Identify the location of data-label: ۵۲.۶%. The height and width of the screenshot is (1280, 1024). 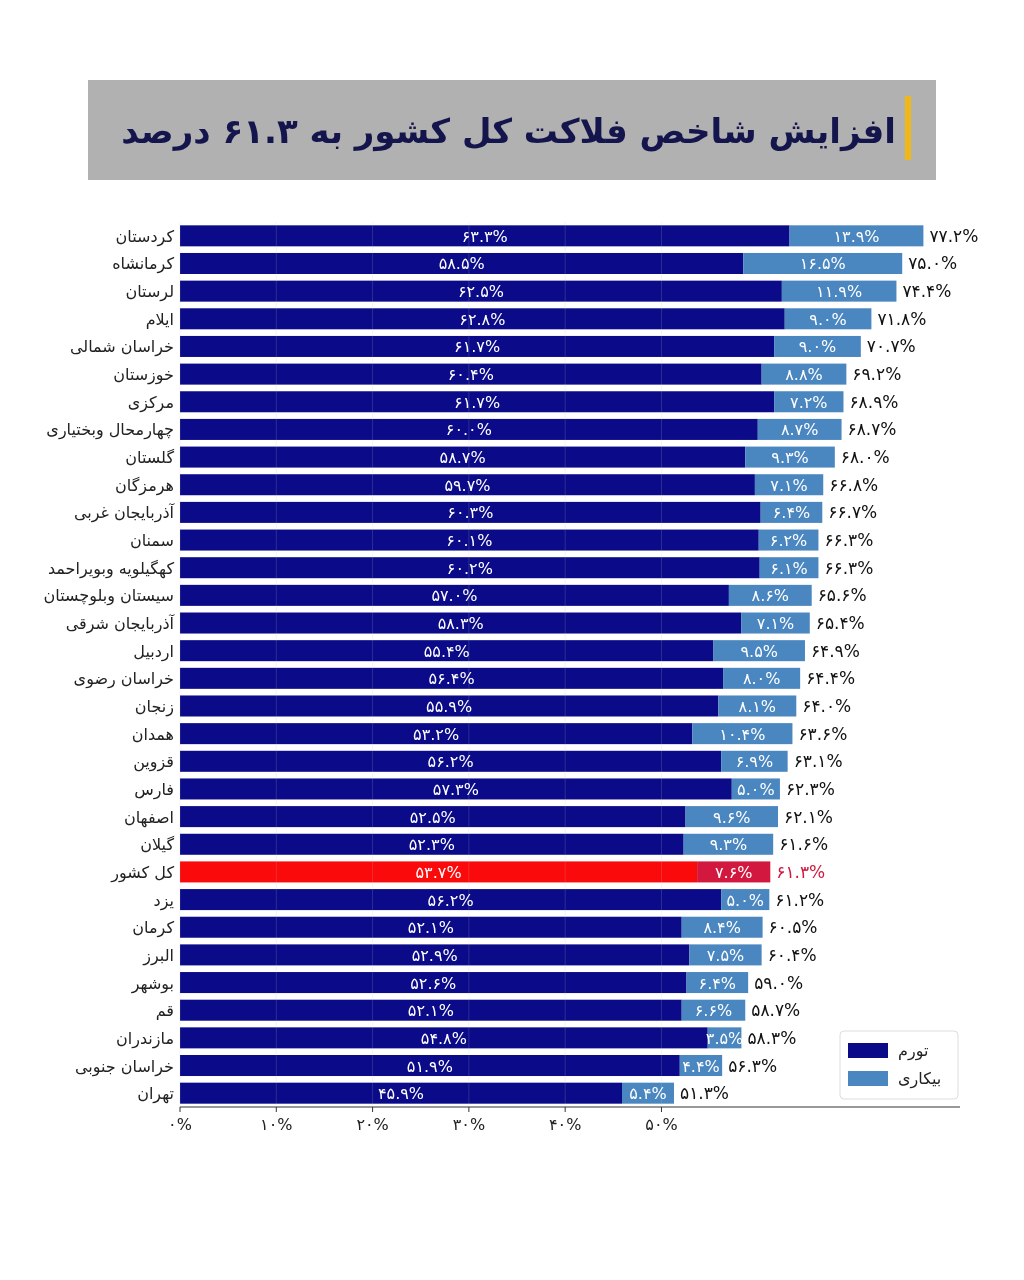
(433, 983).